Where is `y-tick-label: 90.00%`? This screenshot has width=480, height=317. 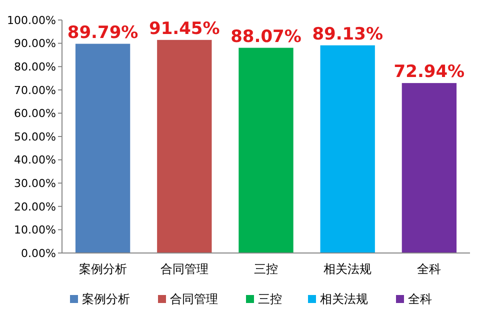
y-tick-label: 90.00% is located at coordinates (35, 43).